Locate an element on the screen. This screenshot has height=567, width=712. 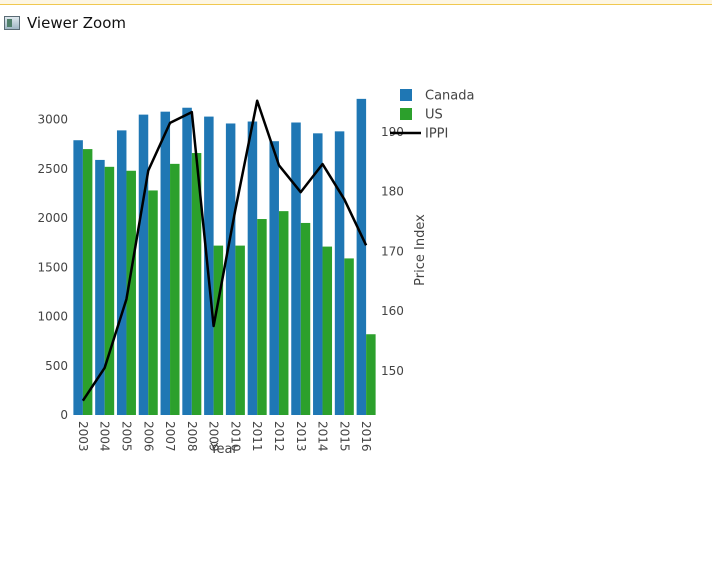
y-tick-label: 500 is located at coordinates (56, 366).